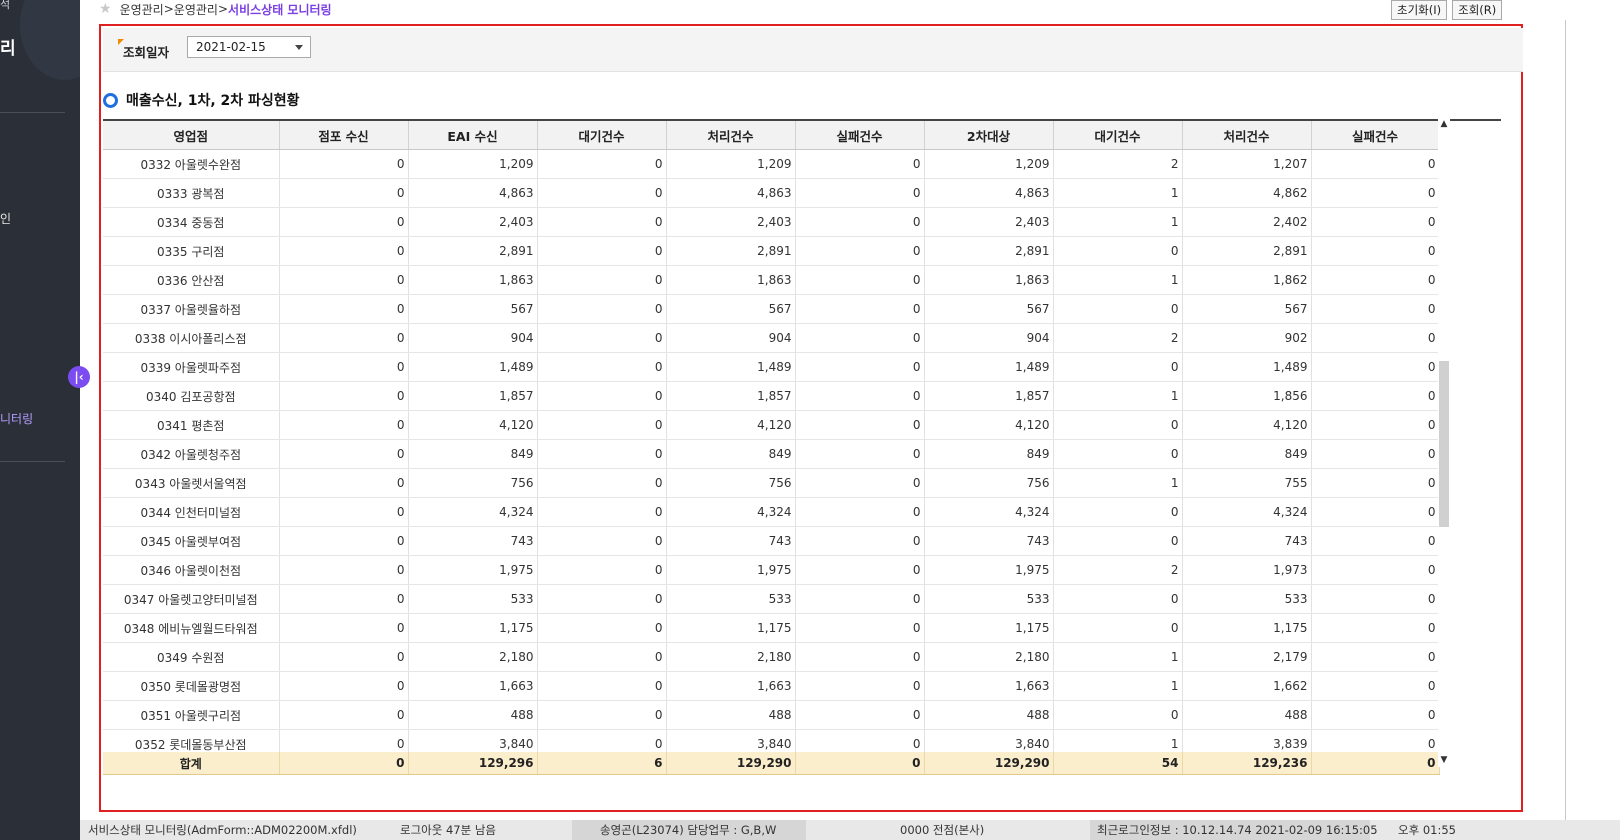 This screenshot has height=840, width=1620. I want to click on table-row: 0336 안산점 0 1,863 0 1,863 0 1,863 1 1,862 0, so click(771, 280).